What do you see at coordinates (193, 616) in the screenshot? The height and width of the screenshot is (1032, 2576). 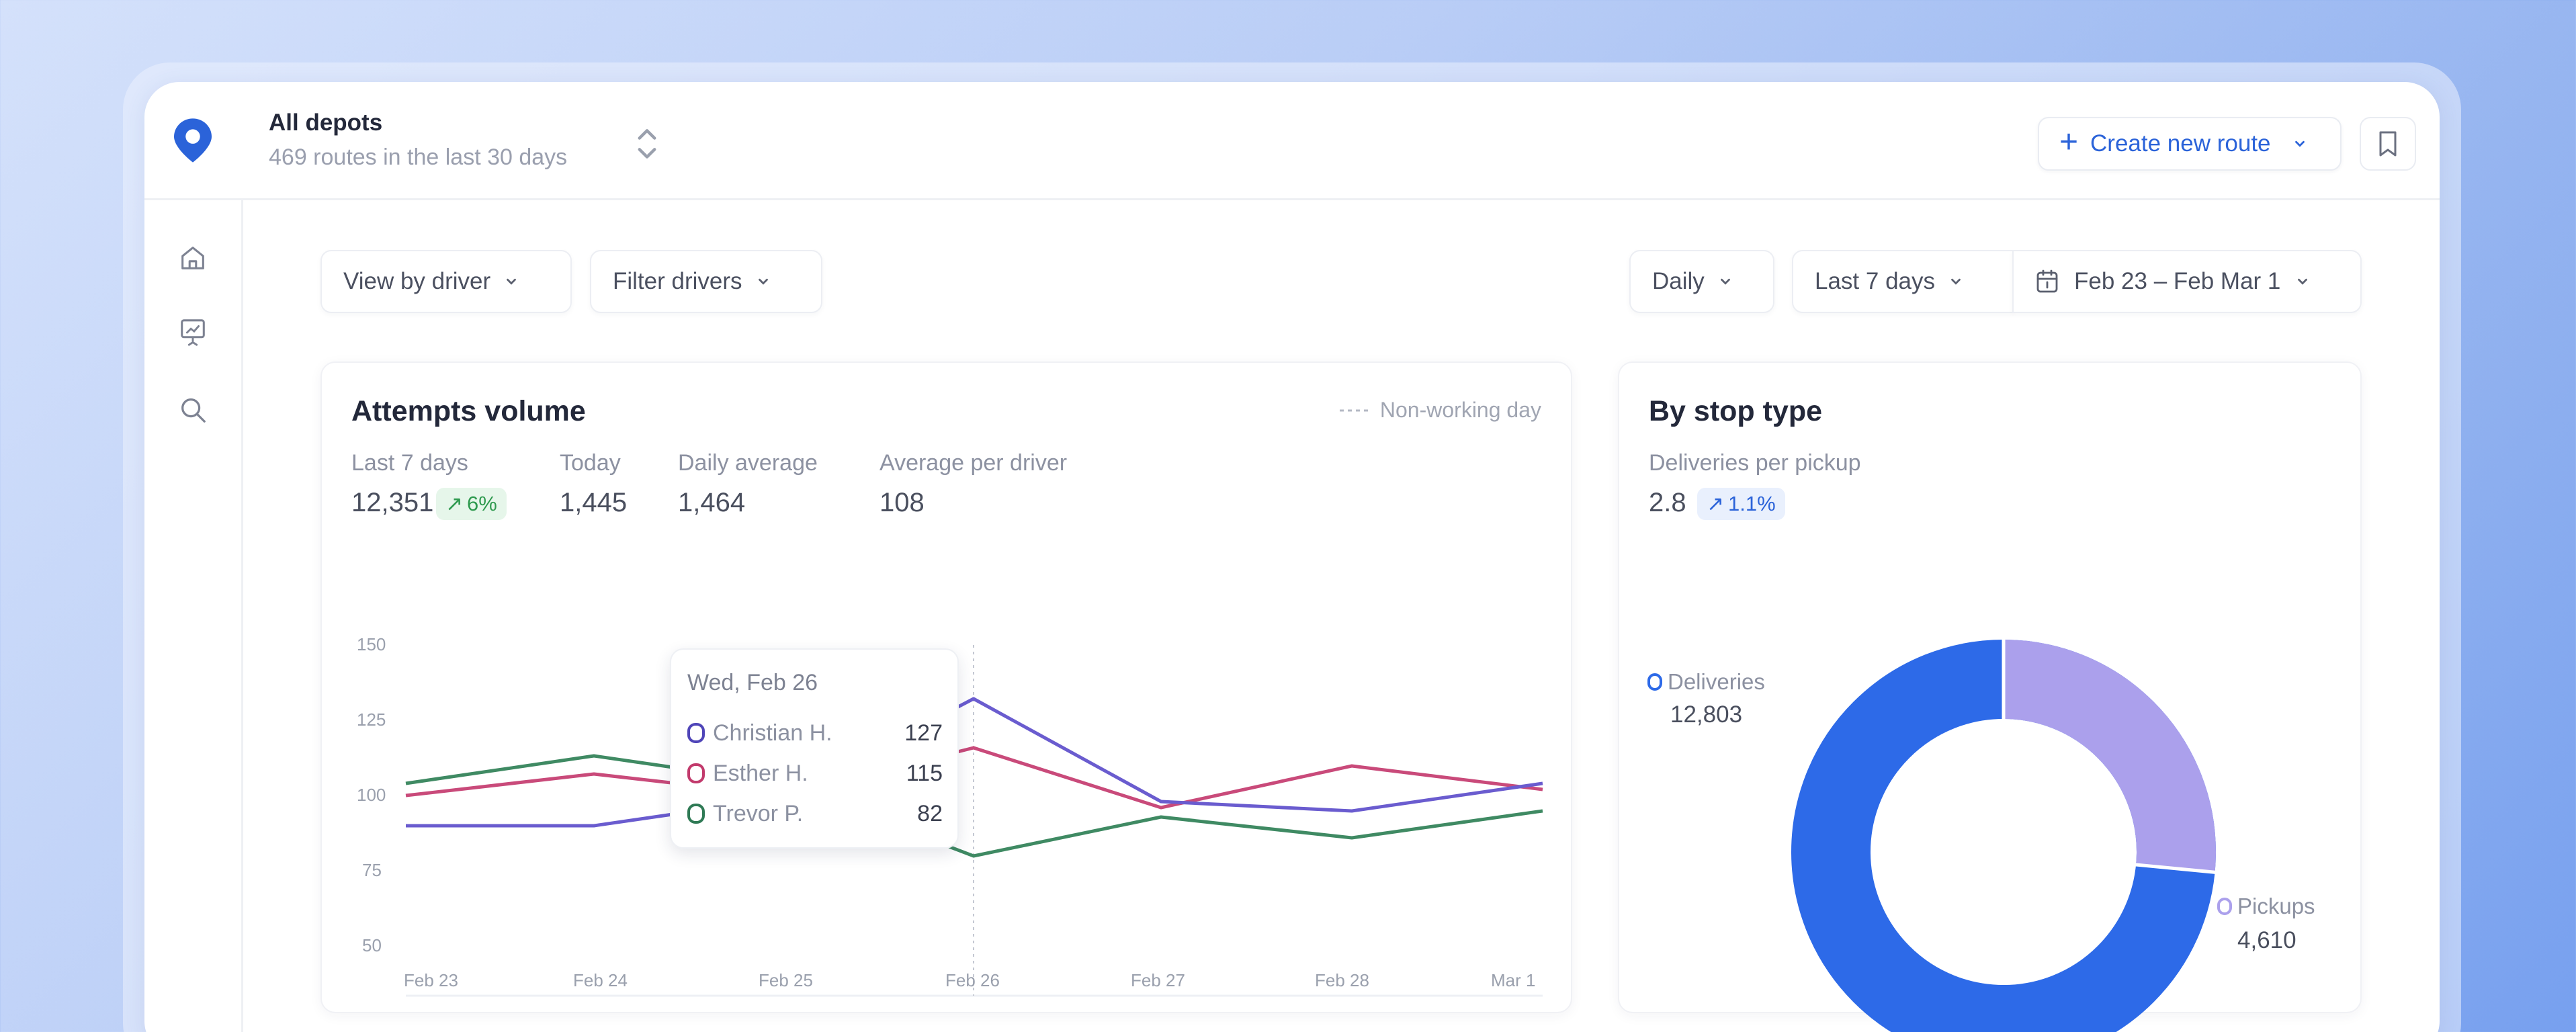 I see `sidebar` at bounding box center [193, 616].